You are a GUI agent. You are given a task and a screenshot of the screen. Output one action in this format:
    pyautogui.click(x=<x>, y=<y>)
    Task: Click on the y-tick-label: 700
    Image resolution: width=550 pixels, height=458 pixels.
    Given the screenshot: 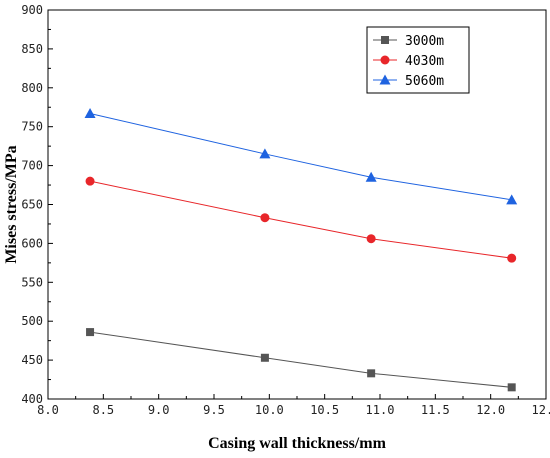 What is the action you would take?
    pyautogui.click(x=32, y=166)
    